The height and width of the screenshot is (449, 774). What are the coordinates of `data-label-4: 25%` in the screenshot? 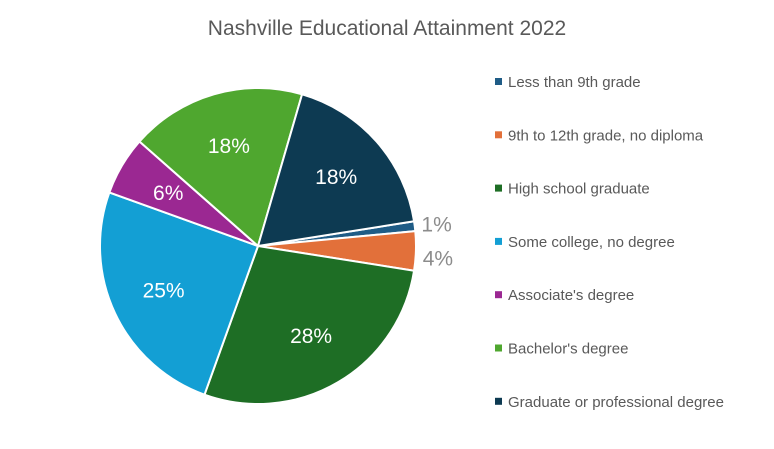 It's located at (164, 290).